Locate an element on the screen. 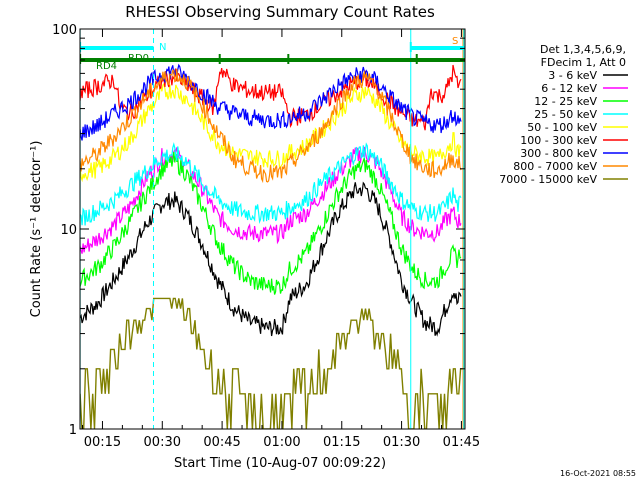 The image size is (640, 480). series-300-800-kev is located at coordinates (271, 102).